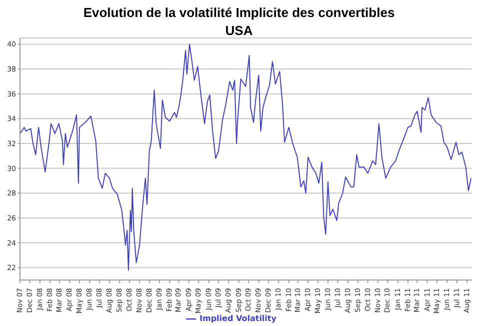  Describe the element at coordinates (239, 31) in the screenshot. I see `chart-subtitle: USA` at that location.